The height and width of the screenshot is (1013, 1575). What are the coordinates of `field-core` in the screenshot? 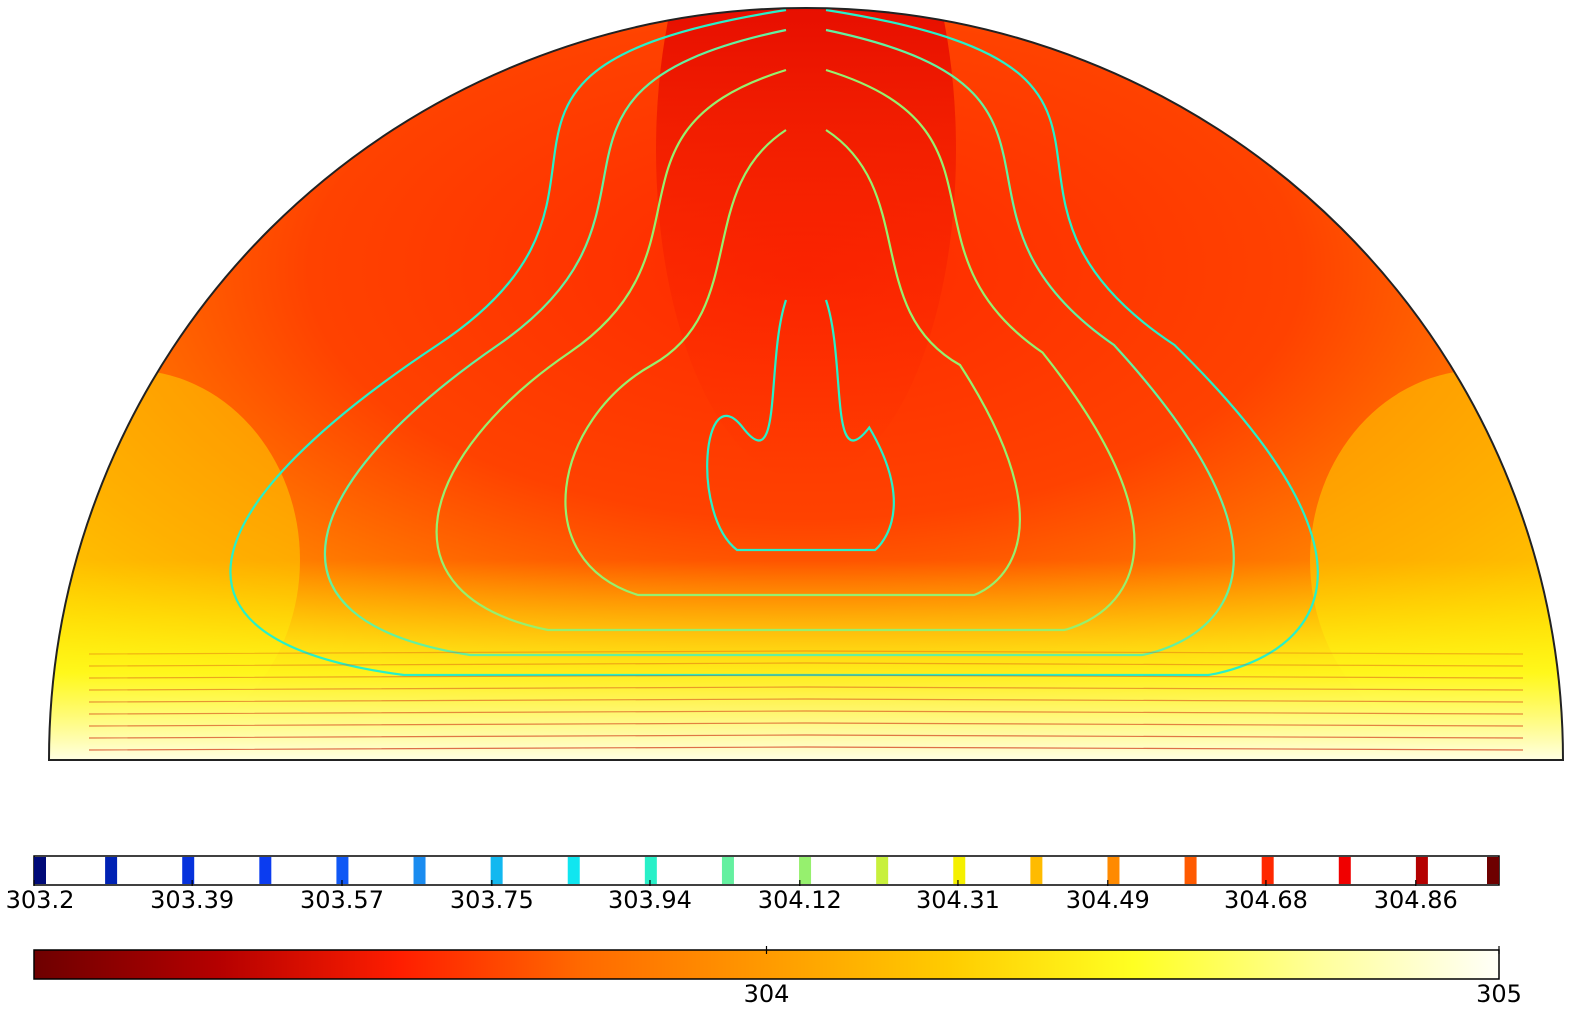 It's located at (806, 244).